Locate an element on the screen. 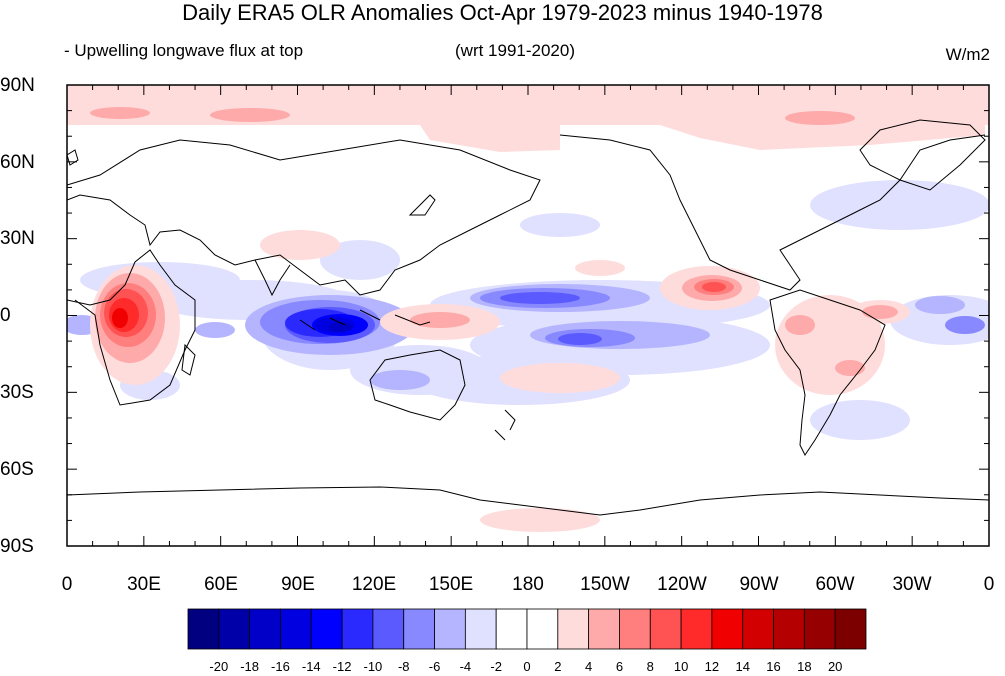 This screenshot has height=676, width=1005. colorbar-label: -4 is located at coordinates (465, 666).